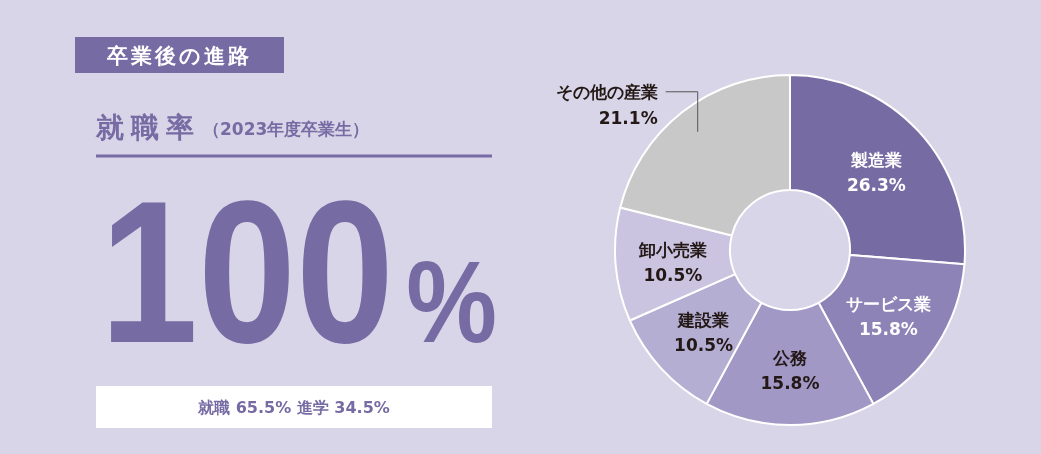 Image resolution: width=1041 pixels, height=454 pixels. What do you see at coordinates (628, 117) in the screenshot?
I see `data-label: 21.1%` at bounding box center [628, 117].